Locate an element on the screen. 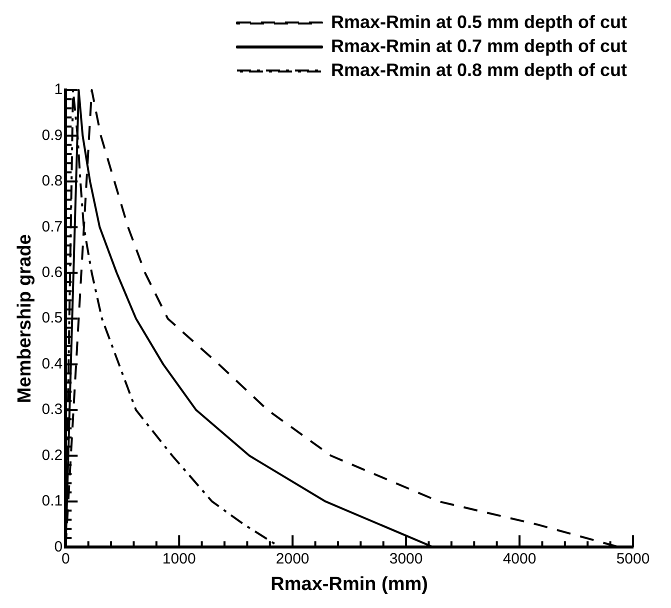  y-tick-label: 0.8 is located at coordinates (52, 181).